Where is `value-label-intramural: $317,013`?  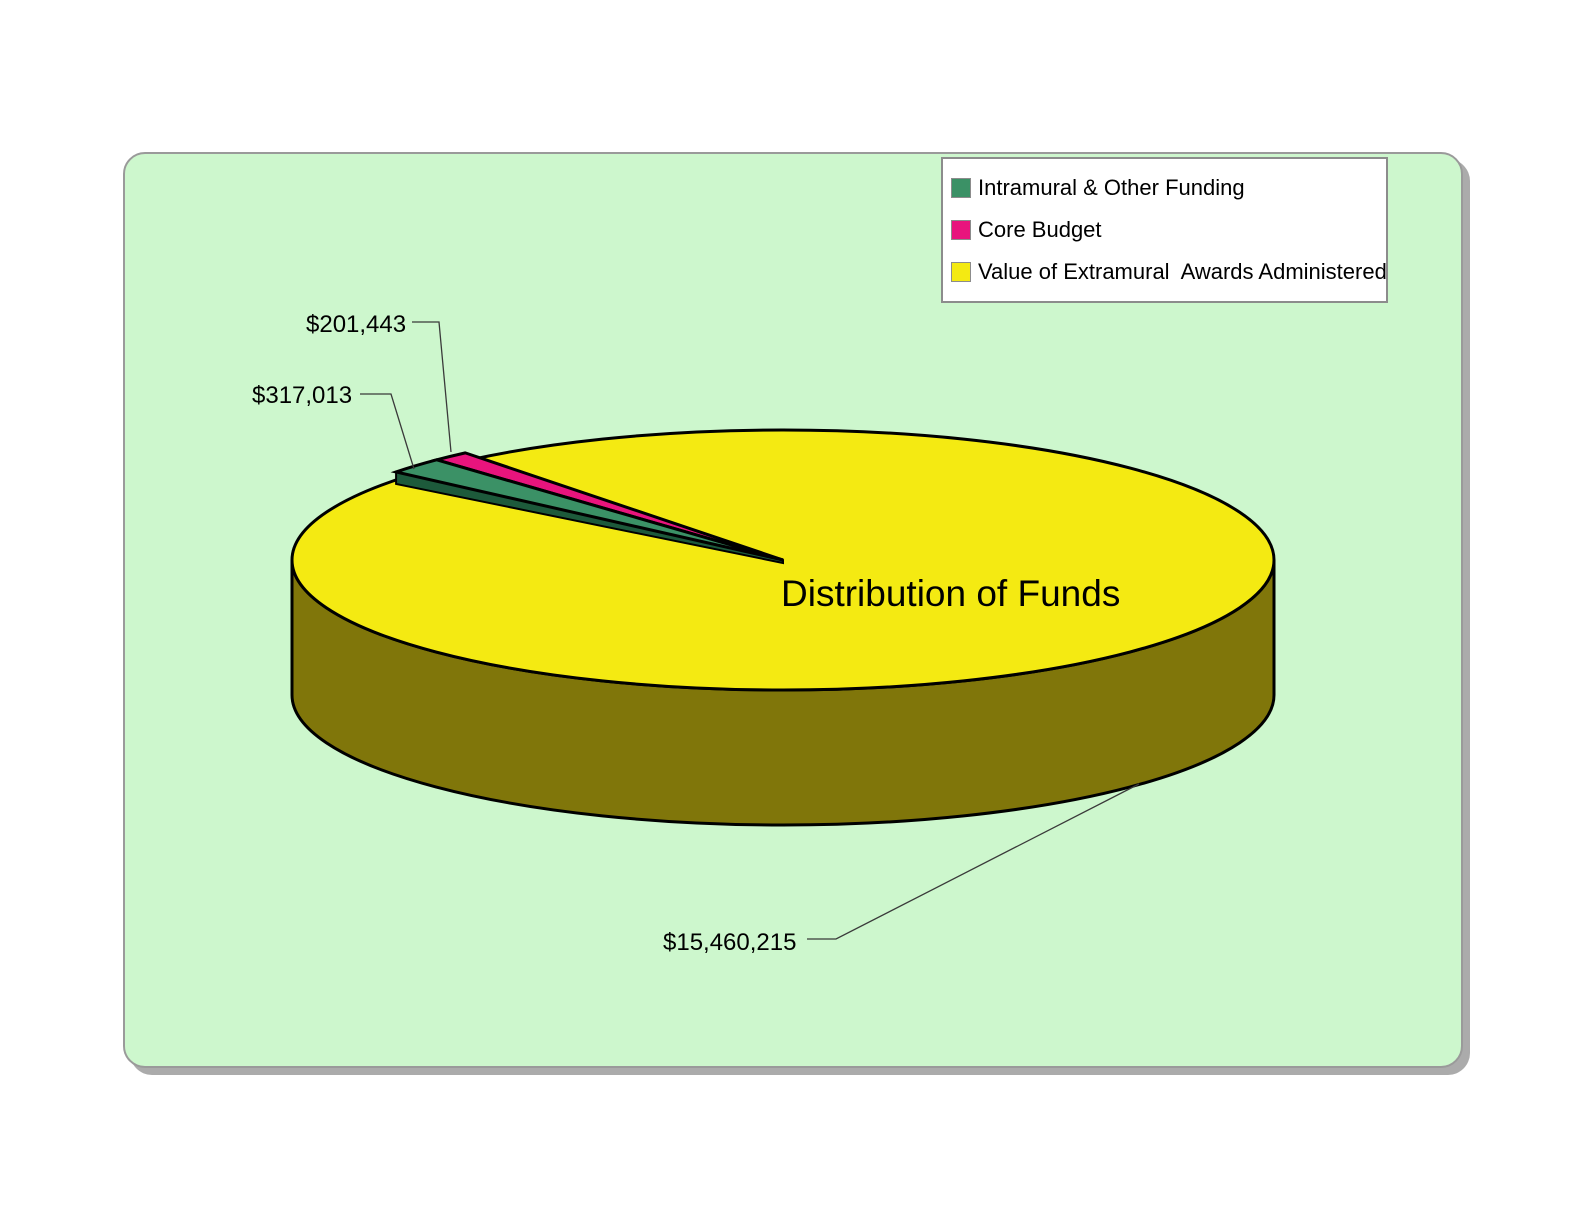 value-label-intramural: $317,013 is located at coordinates (302, 395).